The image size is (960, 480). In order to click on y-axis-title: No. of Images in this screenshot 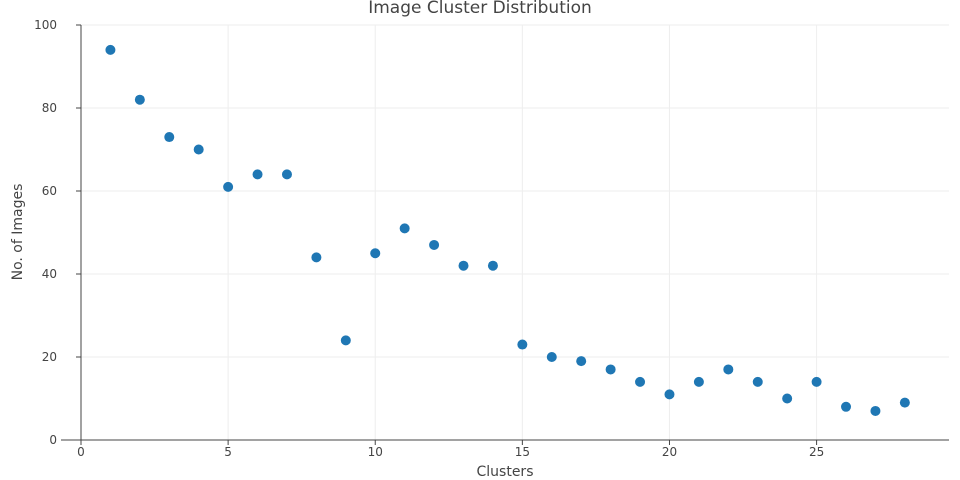, I will do `click(18, 232)`.